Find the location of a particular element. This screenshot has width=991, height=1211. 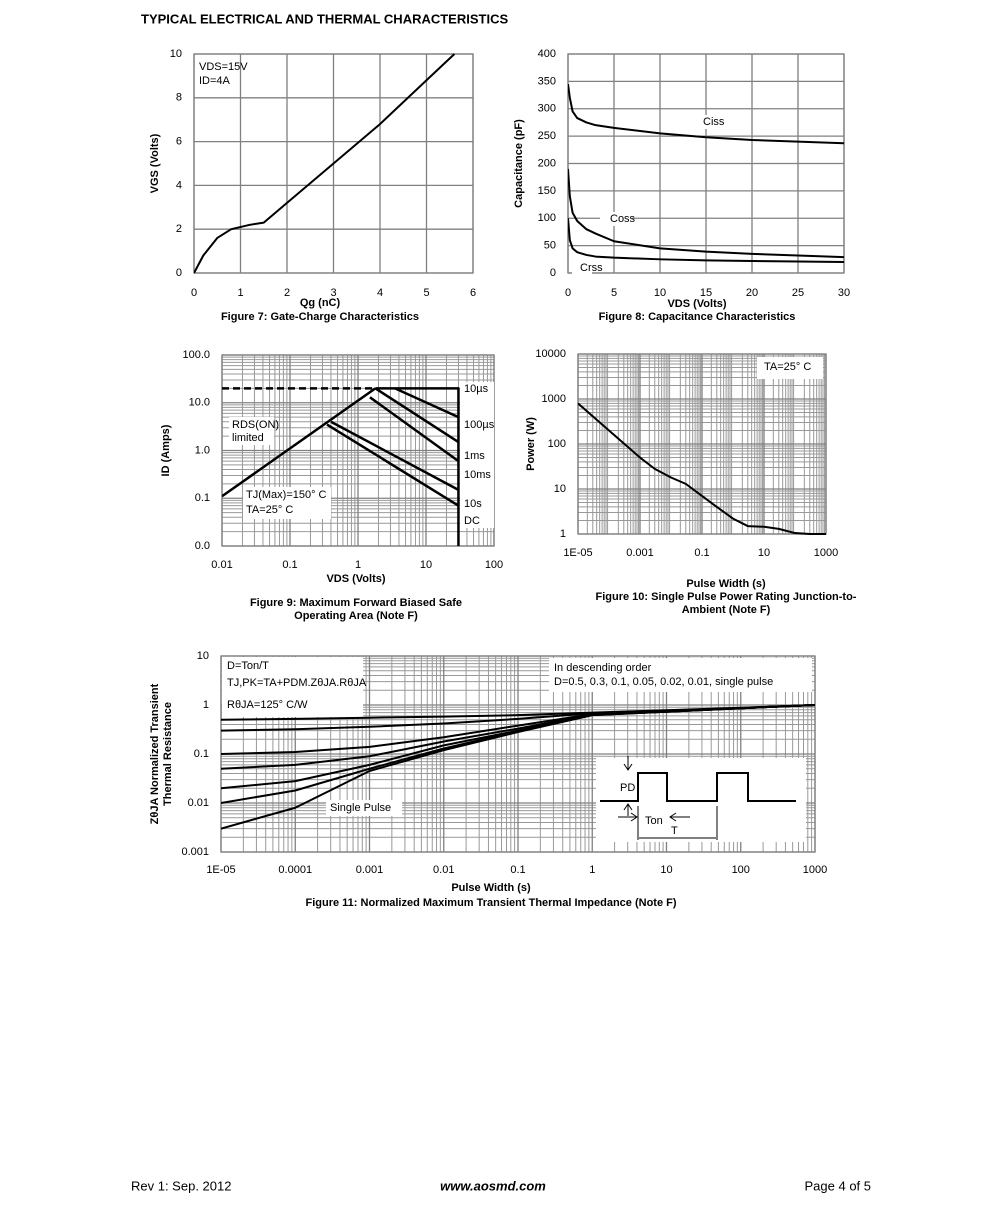

annotation: VDS=15V is located at coordinates (223, 67).